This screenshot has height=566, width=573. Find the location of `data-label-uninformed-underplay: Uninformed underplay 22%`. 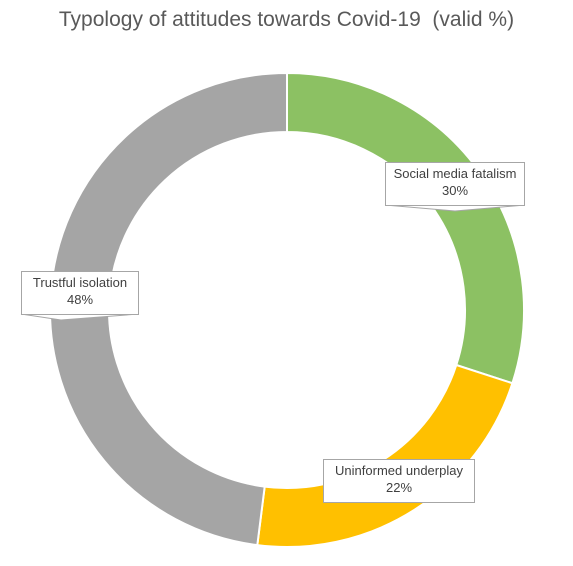

data-label-uninformed-underplay: Uninformed underplay 22% is located at coordinates (399, 481).